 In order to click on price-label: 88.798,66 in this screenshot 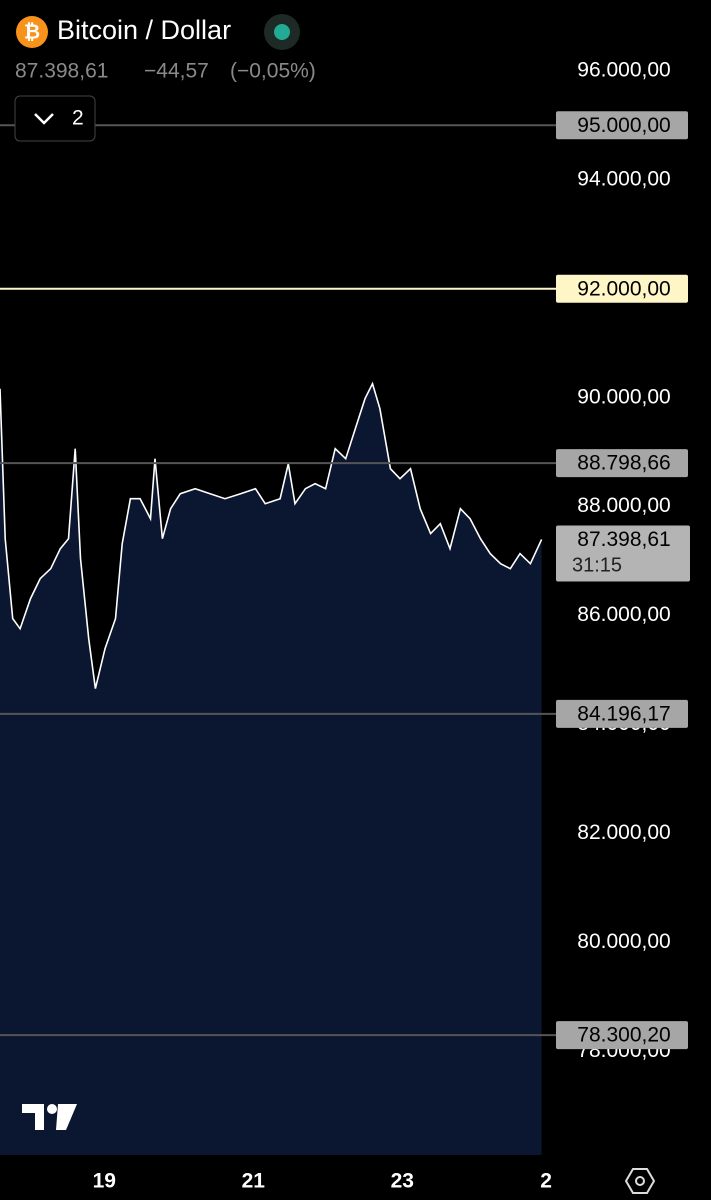, I will do `click(623, 463)`.